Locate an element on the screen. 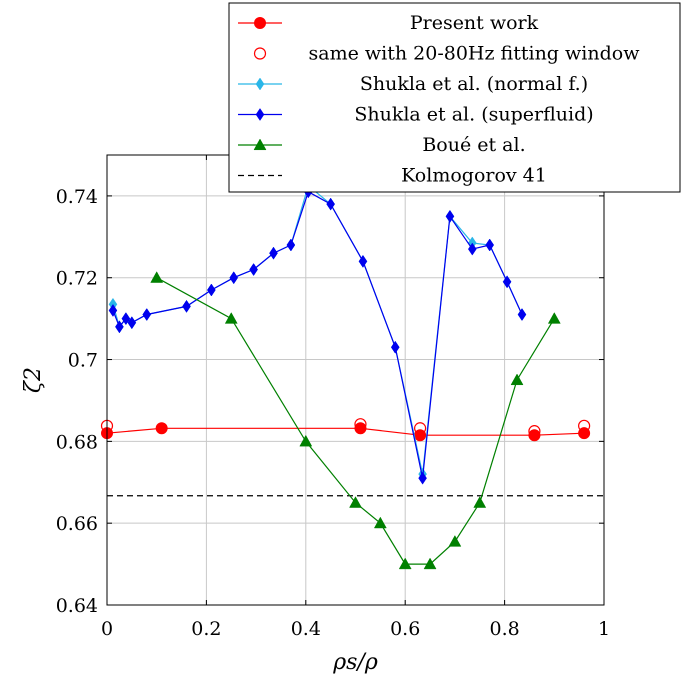  y-tick-label: 0.72 is located at coordinates (77, 279).